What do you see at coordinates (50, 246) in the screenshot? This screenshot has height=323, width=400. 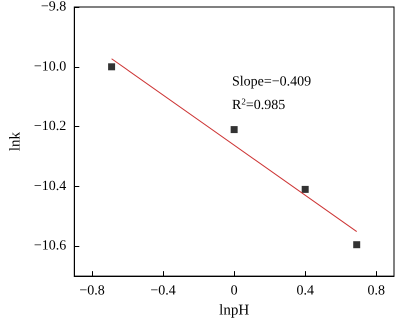 I see `y-tick-label: −10.6` at bounding box center [50, 246].